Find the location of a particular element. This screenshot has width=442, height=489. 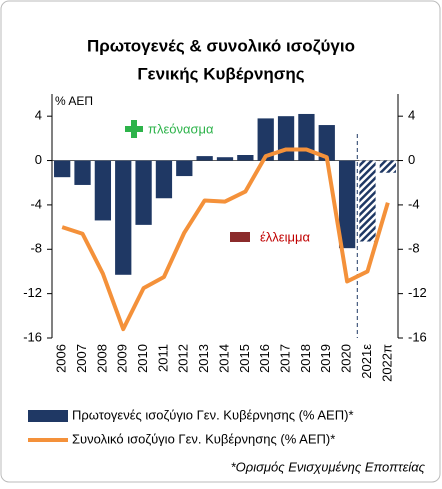

x-tick-label: 2013 is located at coordinates (203, 358).